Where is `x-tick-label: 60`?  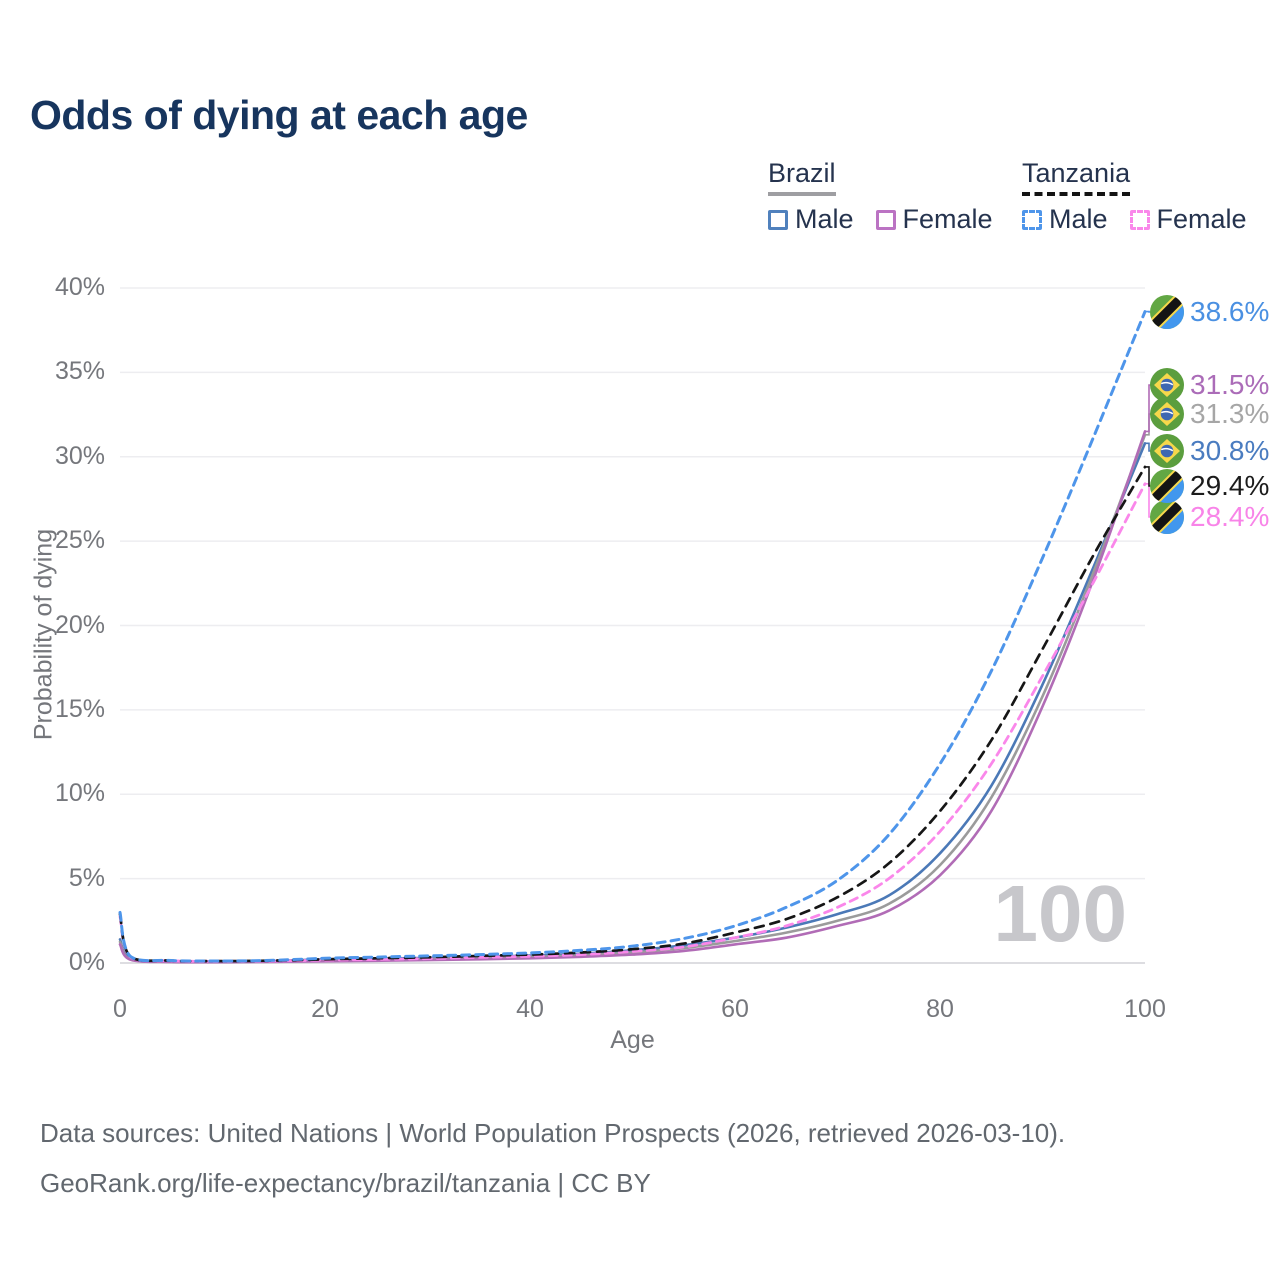
x-tick-label: 60 is located at coordinates (735, 1009).